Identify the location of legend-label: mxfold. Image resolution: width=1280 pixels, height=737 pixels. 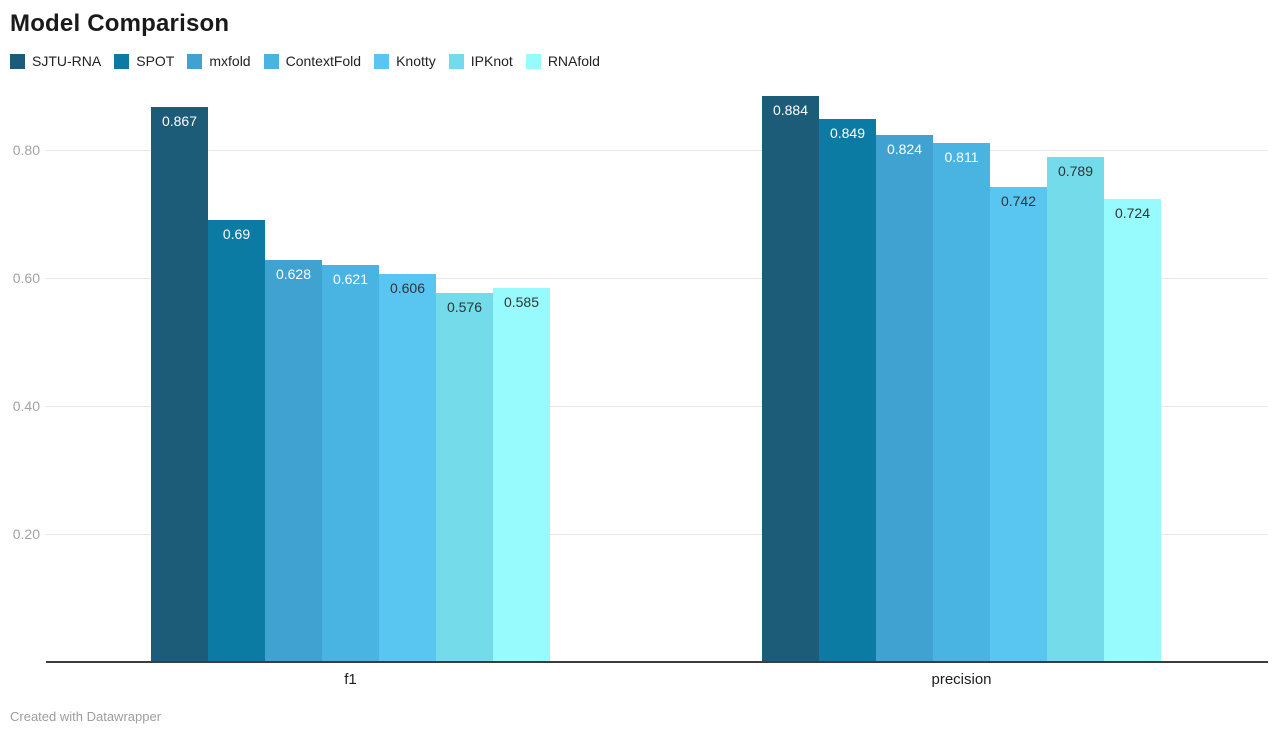
(230, 61).